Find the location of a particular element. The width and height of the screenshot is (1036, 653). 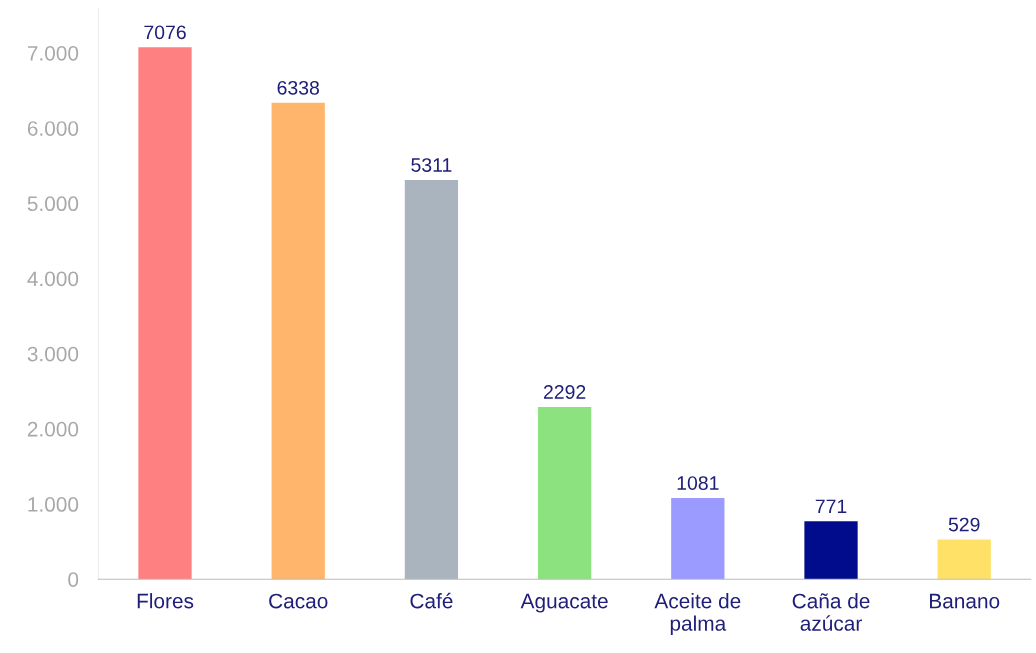

y-tick-label: 5.000 is located at coordinates (53, 204).